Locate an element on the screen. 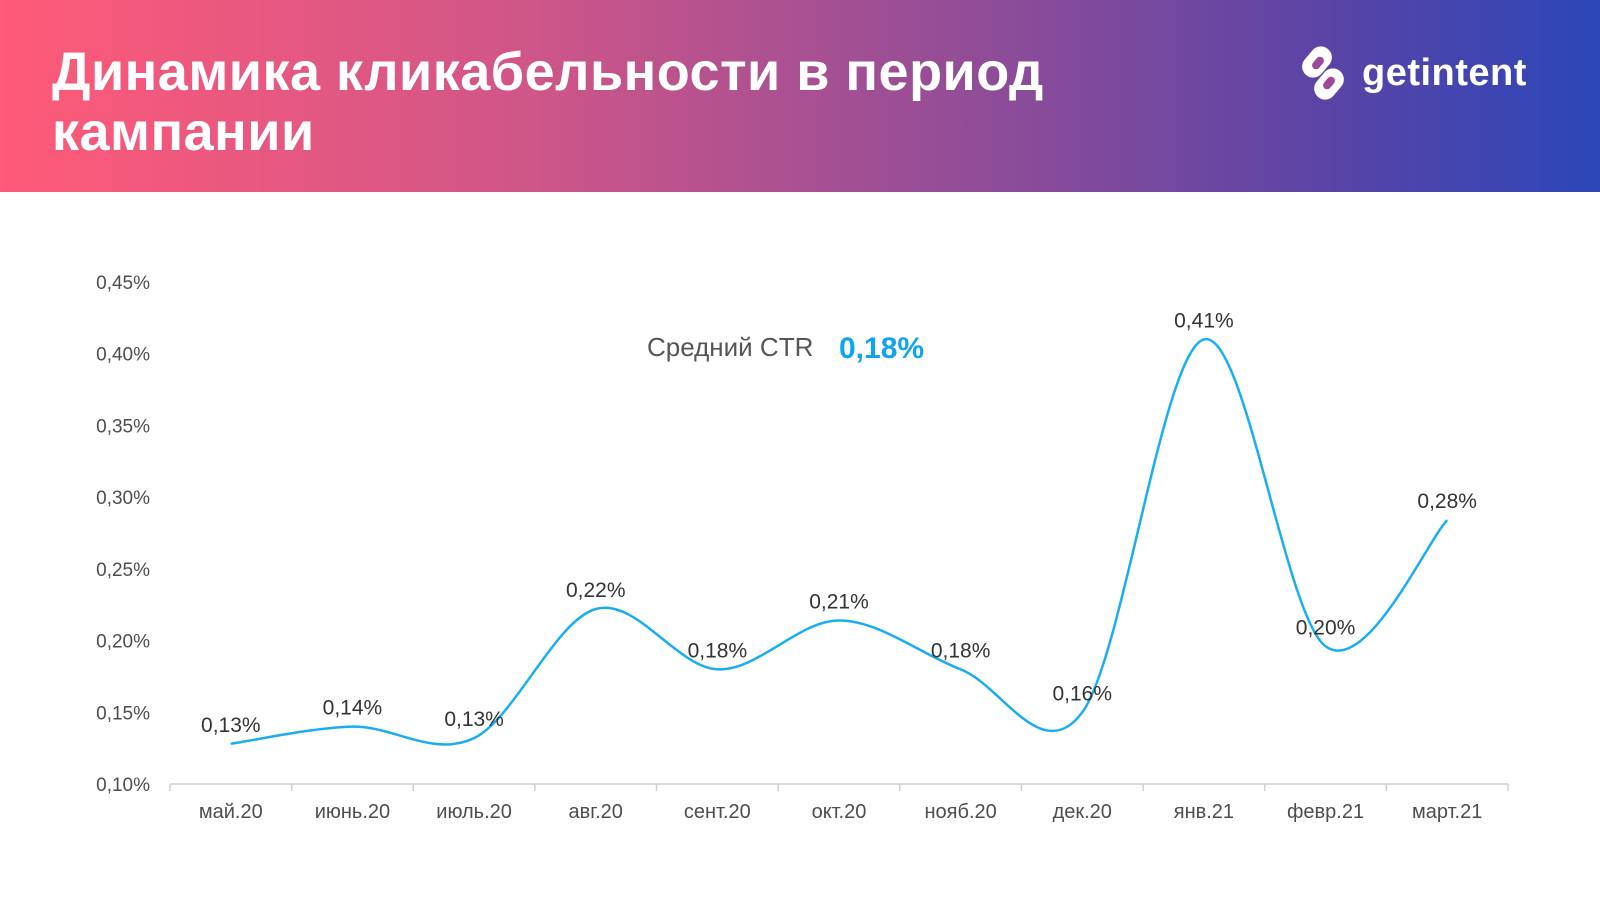  average-ctr-label: Средний CTR is located at coordinates (730, 347).